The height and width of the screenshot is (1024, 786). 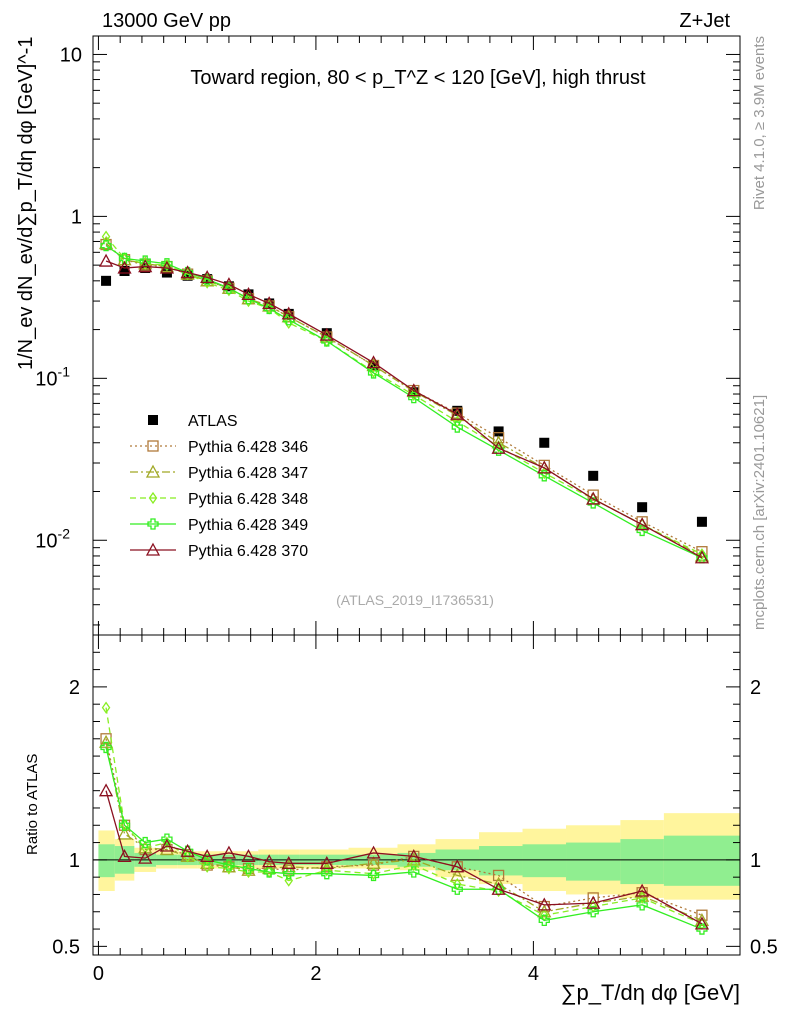 I want to click on watermark: (ATLAS_2019_I1736531), so click(x=415, y=600).